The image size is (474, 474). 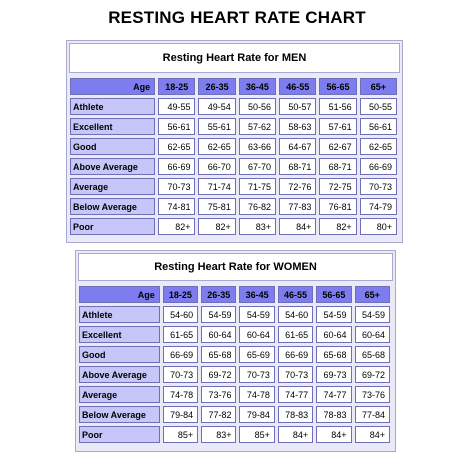 I want to click on fitness-level-label: Average, so click(x=119, y=394).